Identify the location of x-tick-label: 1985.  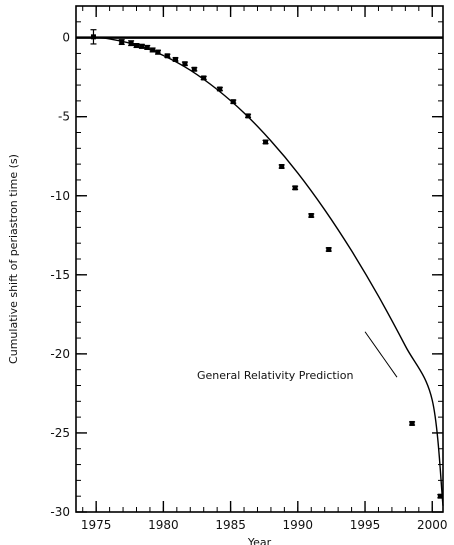
(230, 525).